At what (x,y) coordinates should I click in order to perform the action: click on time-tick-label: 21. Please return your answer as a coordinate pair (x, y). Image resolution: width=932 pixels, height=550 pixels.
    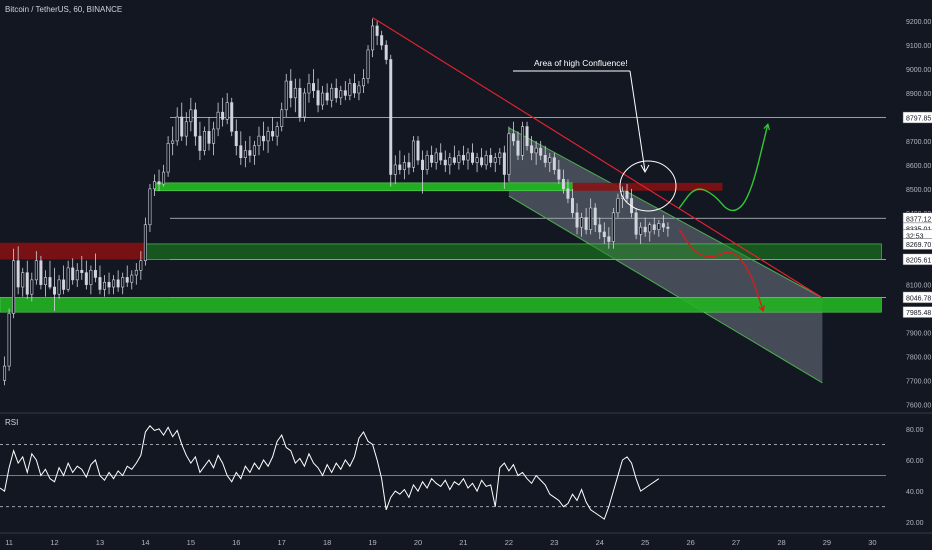
    Looking at the image, I should click on (463, 542).